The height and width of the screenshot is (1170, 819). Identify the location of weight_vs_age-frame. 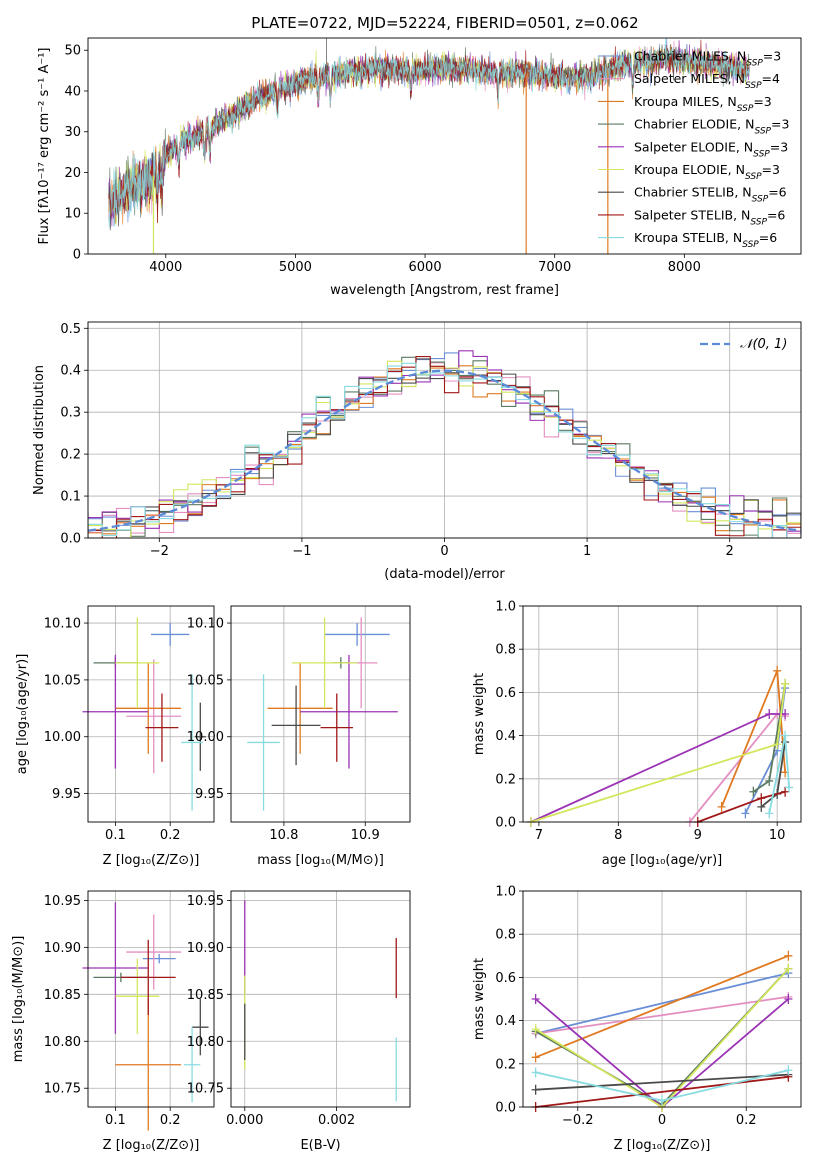
(662, 714).